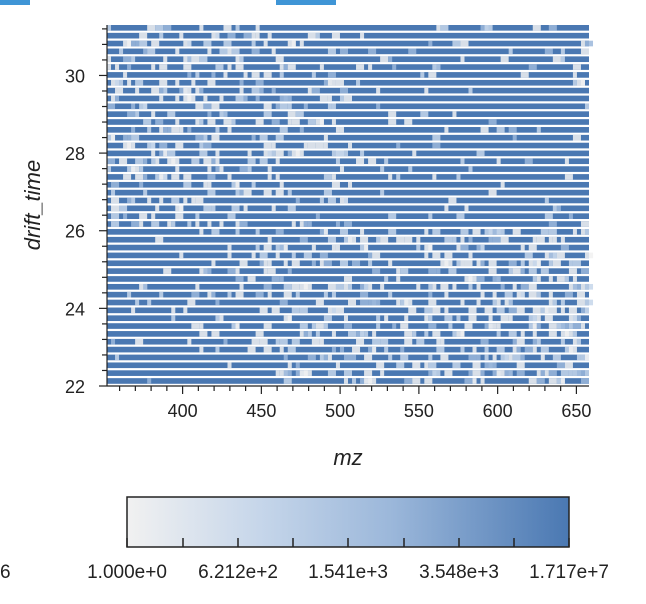 The width and height of the screenshot is (646, 604). What do you see at coordinates (261, 411) in the screenshot?
I see `x-tick-label: 450` at bounding box center [261, 411].